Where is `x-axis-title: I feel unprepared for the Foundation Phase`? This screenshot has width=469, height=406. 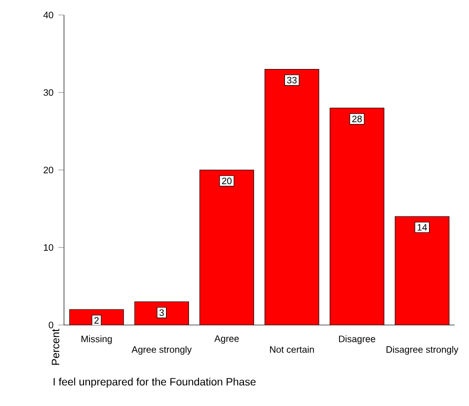
x-axis-title: I feel unprepared for the Foundation Phase is located at coordinates (155, 383).